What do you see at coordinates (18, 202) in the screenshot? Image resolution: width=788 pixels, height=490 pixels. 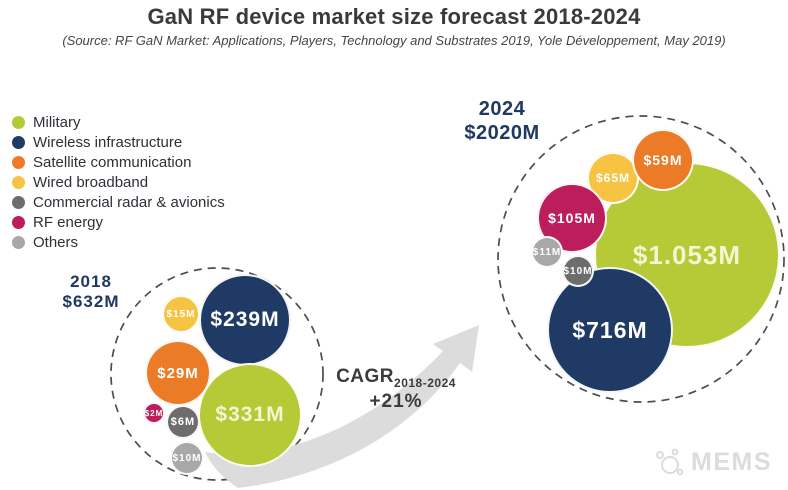 I see `legend-swatch-commercial-radar-avionics` at bounding box center [18, 202].